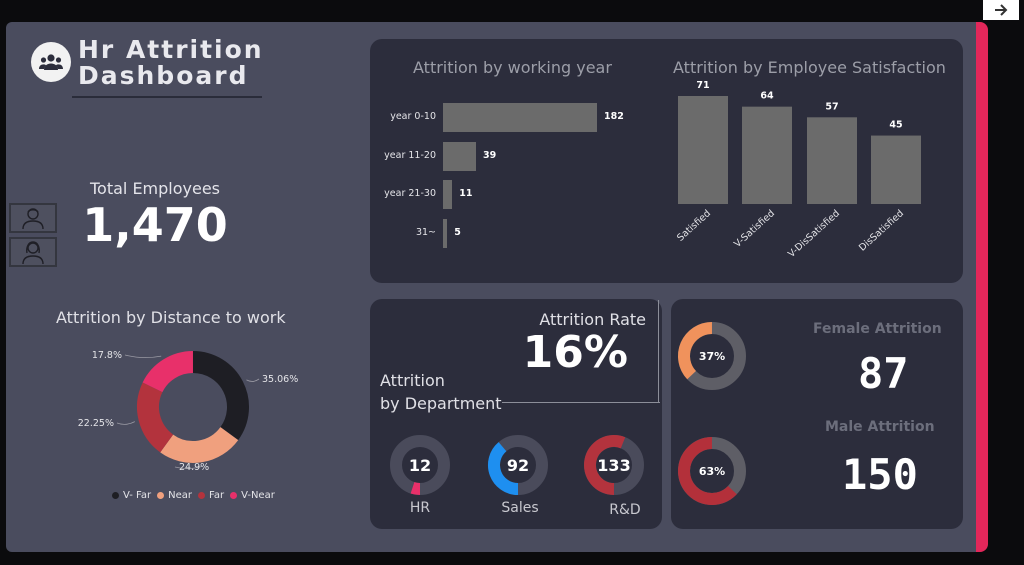  Describe the element at coordinates (258, 495) in the screenshot. I see `legend-label: V-Near` at that location.